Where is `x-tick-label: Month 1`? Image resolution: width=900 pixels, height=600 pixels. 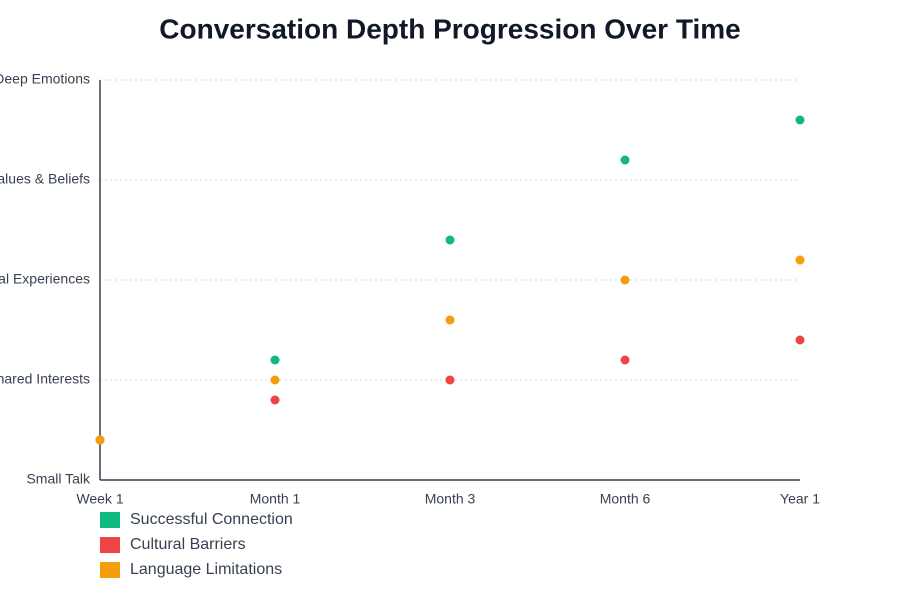
x-tick-label: Month 1 is located at coordinates (275, 499).